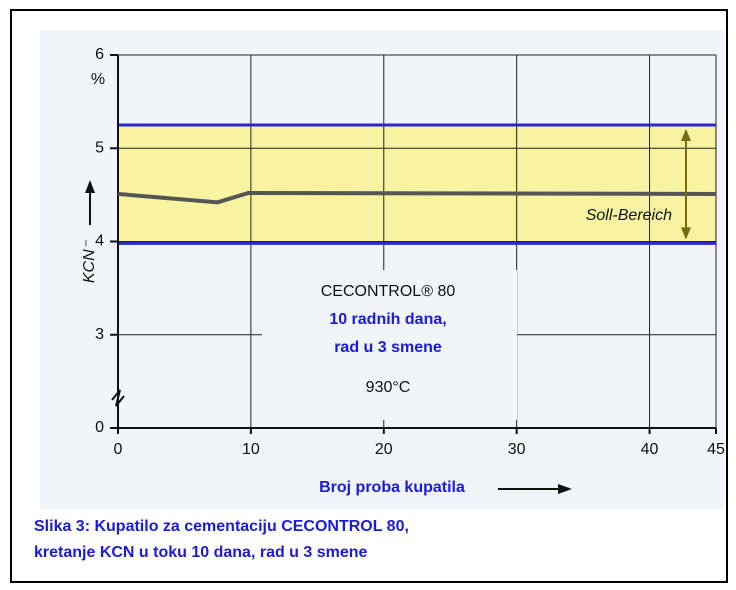  Describe the element at coordinates (387, 319) in the screenshot. I see `annotation: 10 radnih dana,` at that location.